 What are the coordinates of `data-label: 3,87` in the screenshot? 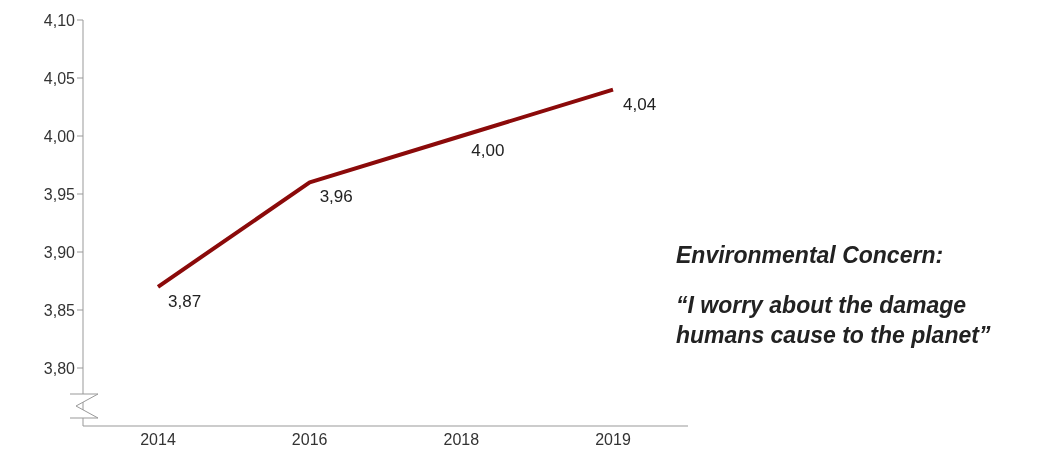 It's located at (185, 301).